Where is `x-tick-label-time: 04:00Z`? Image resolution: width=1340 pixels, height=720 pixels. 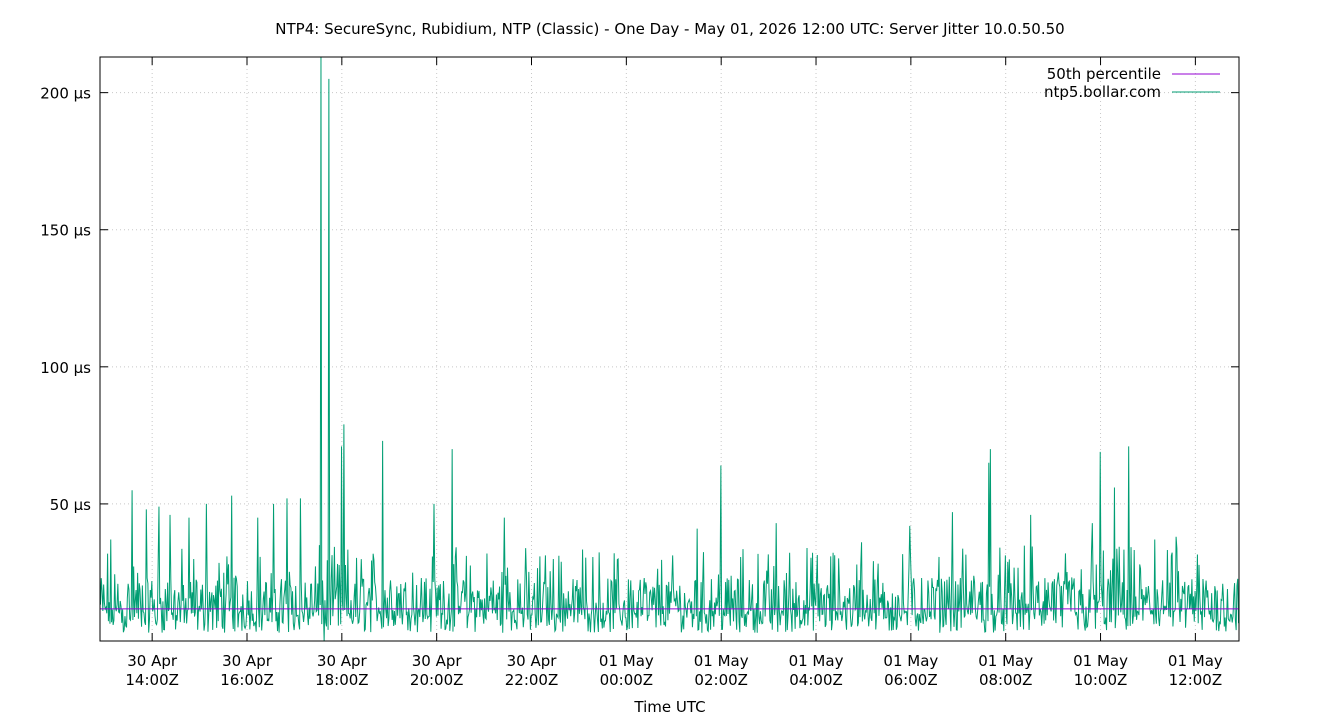
x-tick-label-time: 04:00Z is located at coordinates (816, 680).